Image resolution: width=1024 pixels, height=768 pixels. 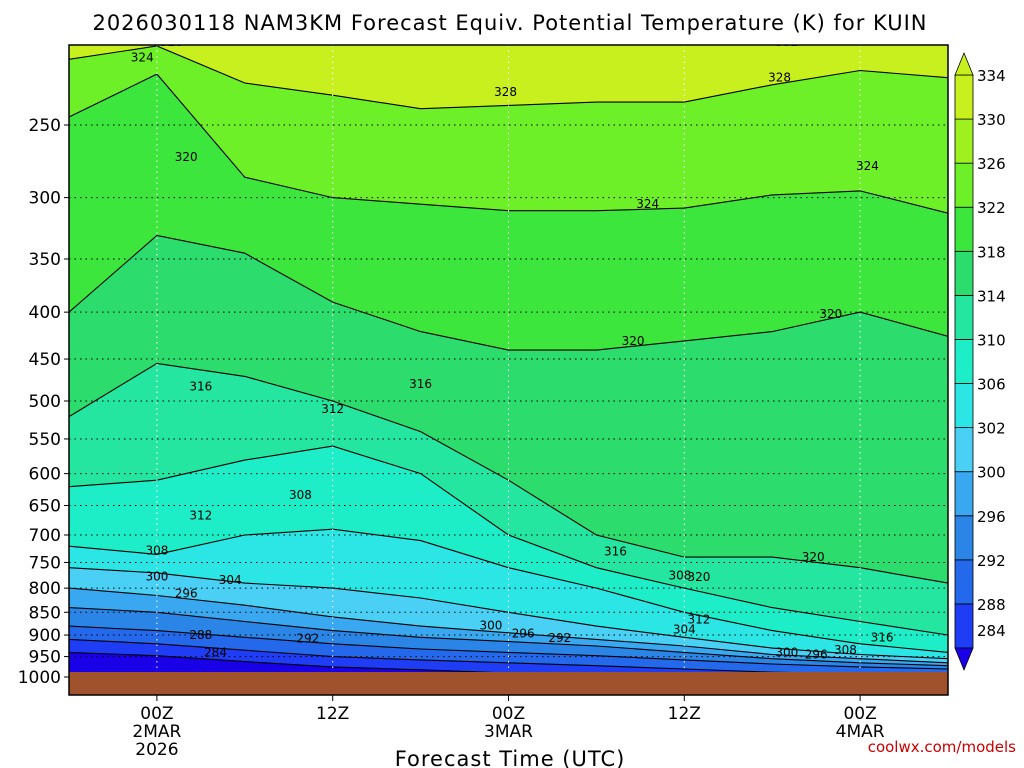 I want to click on y-tick-label: 350, so click(x=45, y=260).